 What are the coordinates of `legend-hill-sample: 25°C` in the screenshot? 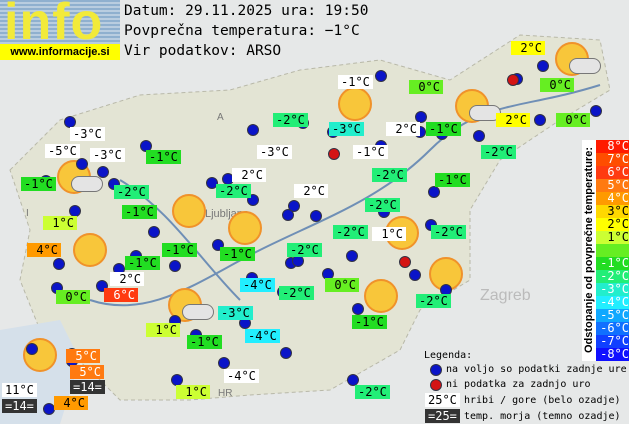 It's located at (442, 400).